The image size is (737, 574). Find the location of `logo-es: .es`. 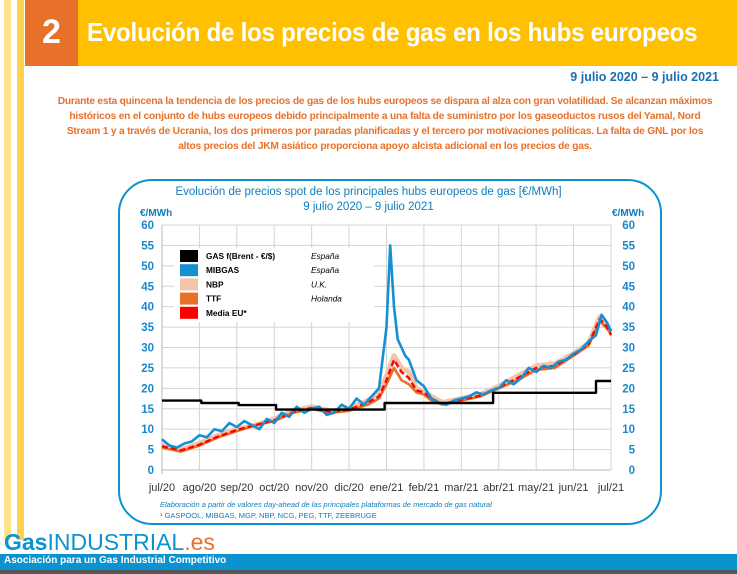

logo-es: .es is located at coordinates (199, 542).